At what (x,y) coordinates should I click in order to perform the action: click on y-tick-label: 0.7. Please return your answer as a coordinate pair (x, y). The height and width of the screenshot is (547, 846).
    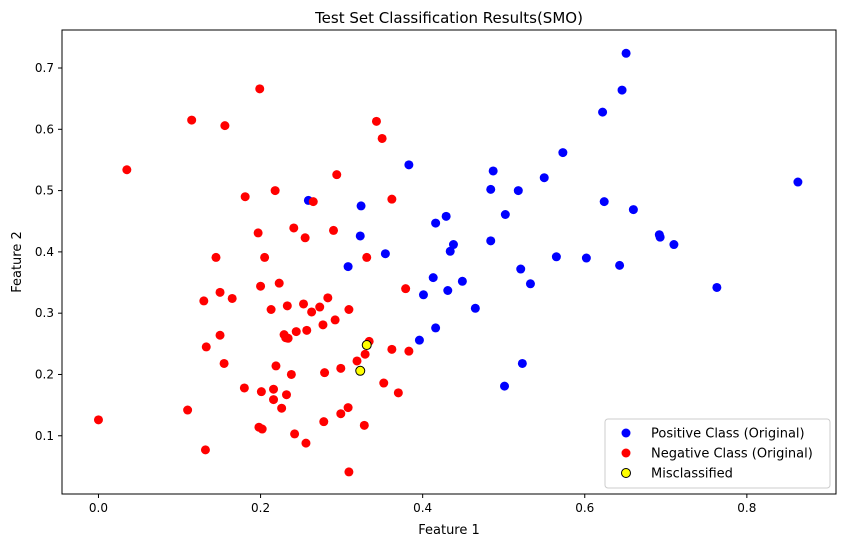
    Looking at the image, I should click on (44, 68).